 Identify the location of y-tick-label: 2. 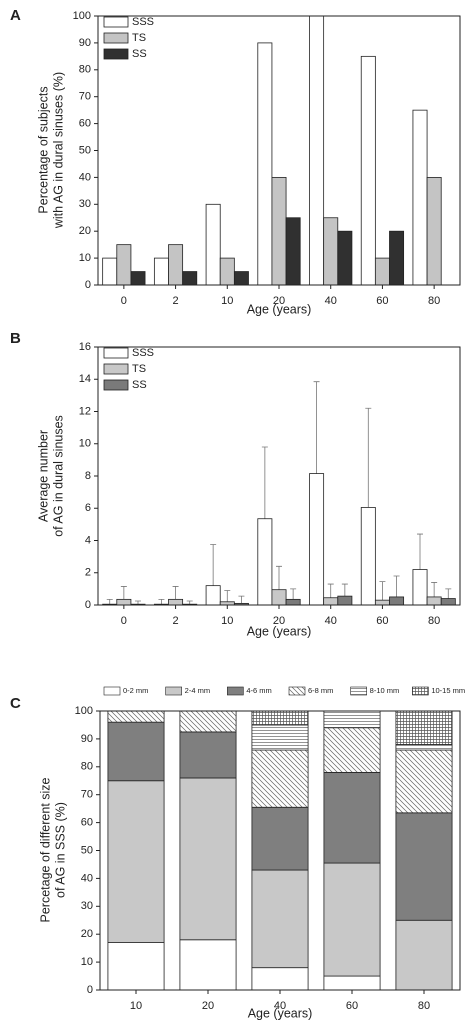
(88, 573).